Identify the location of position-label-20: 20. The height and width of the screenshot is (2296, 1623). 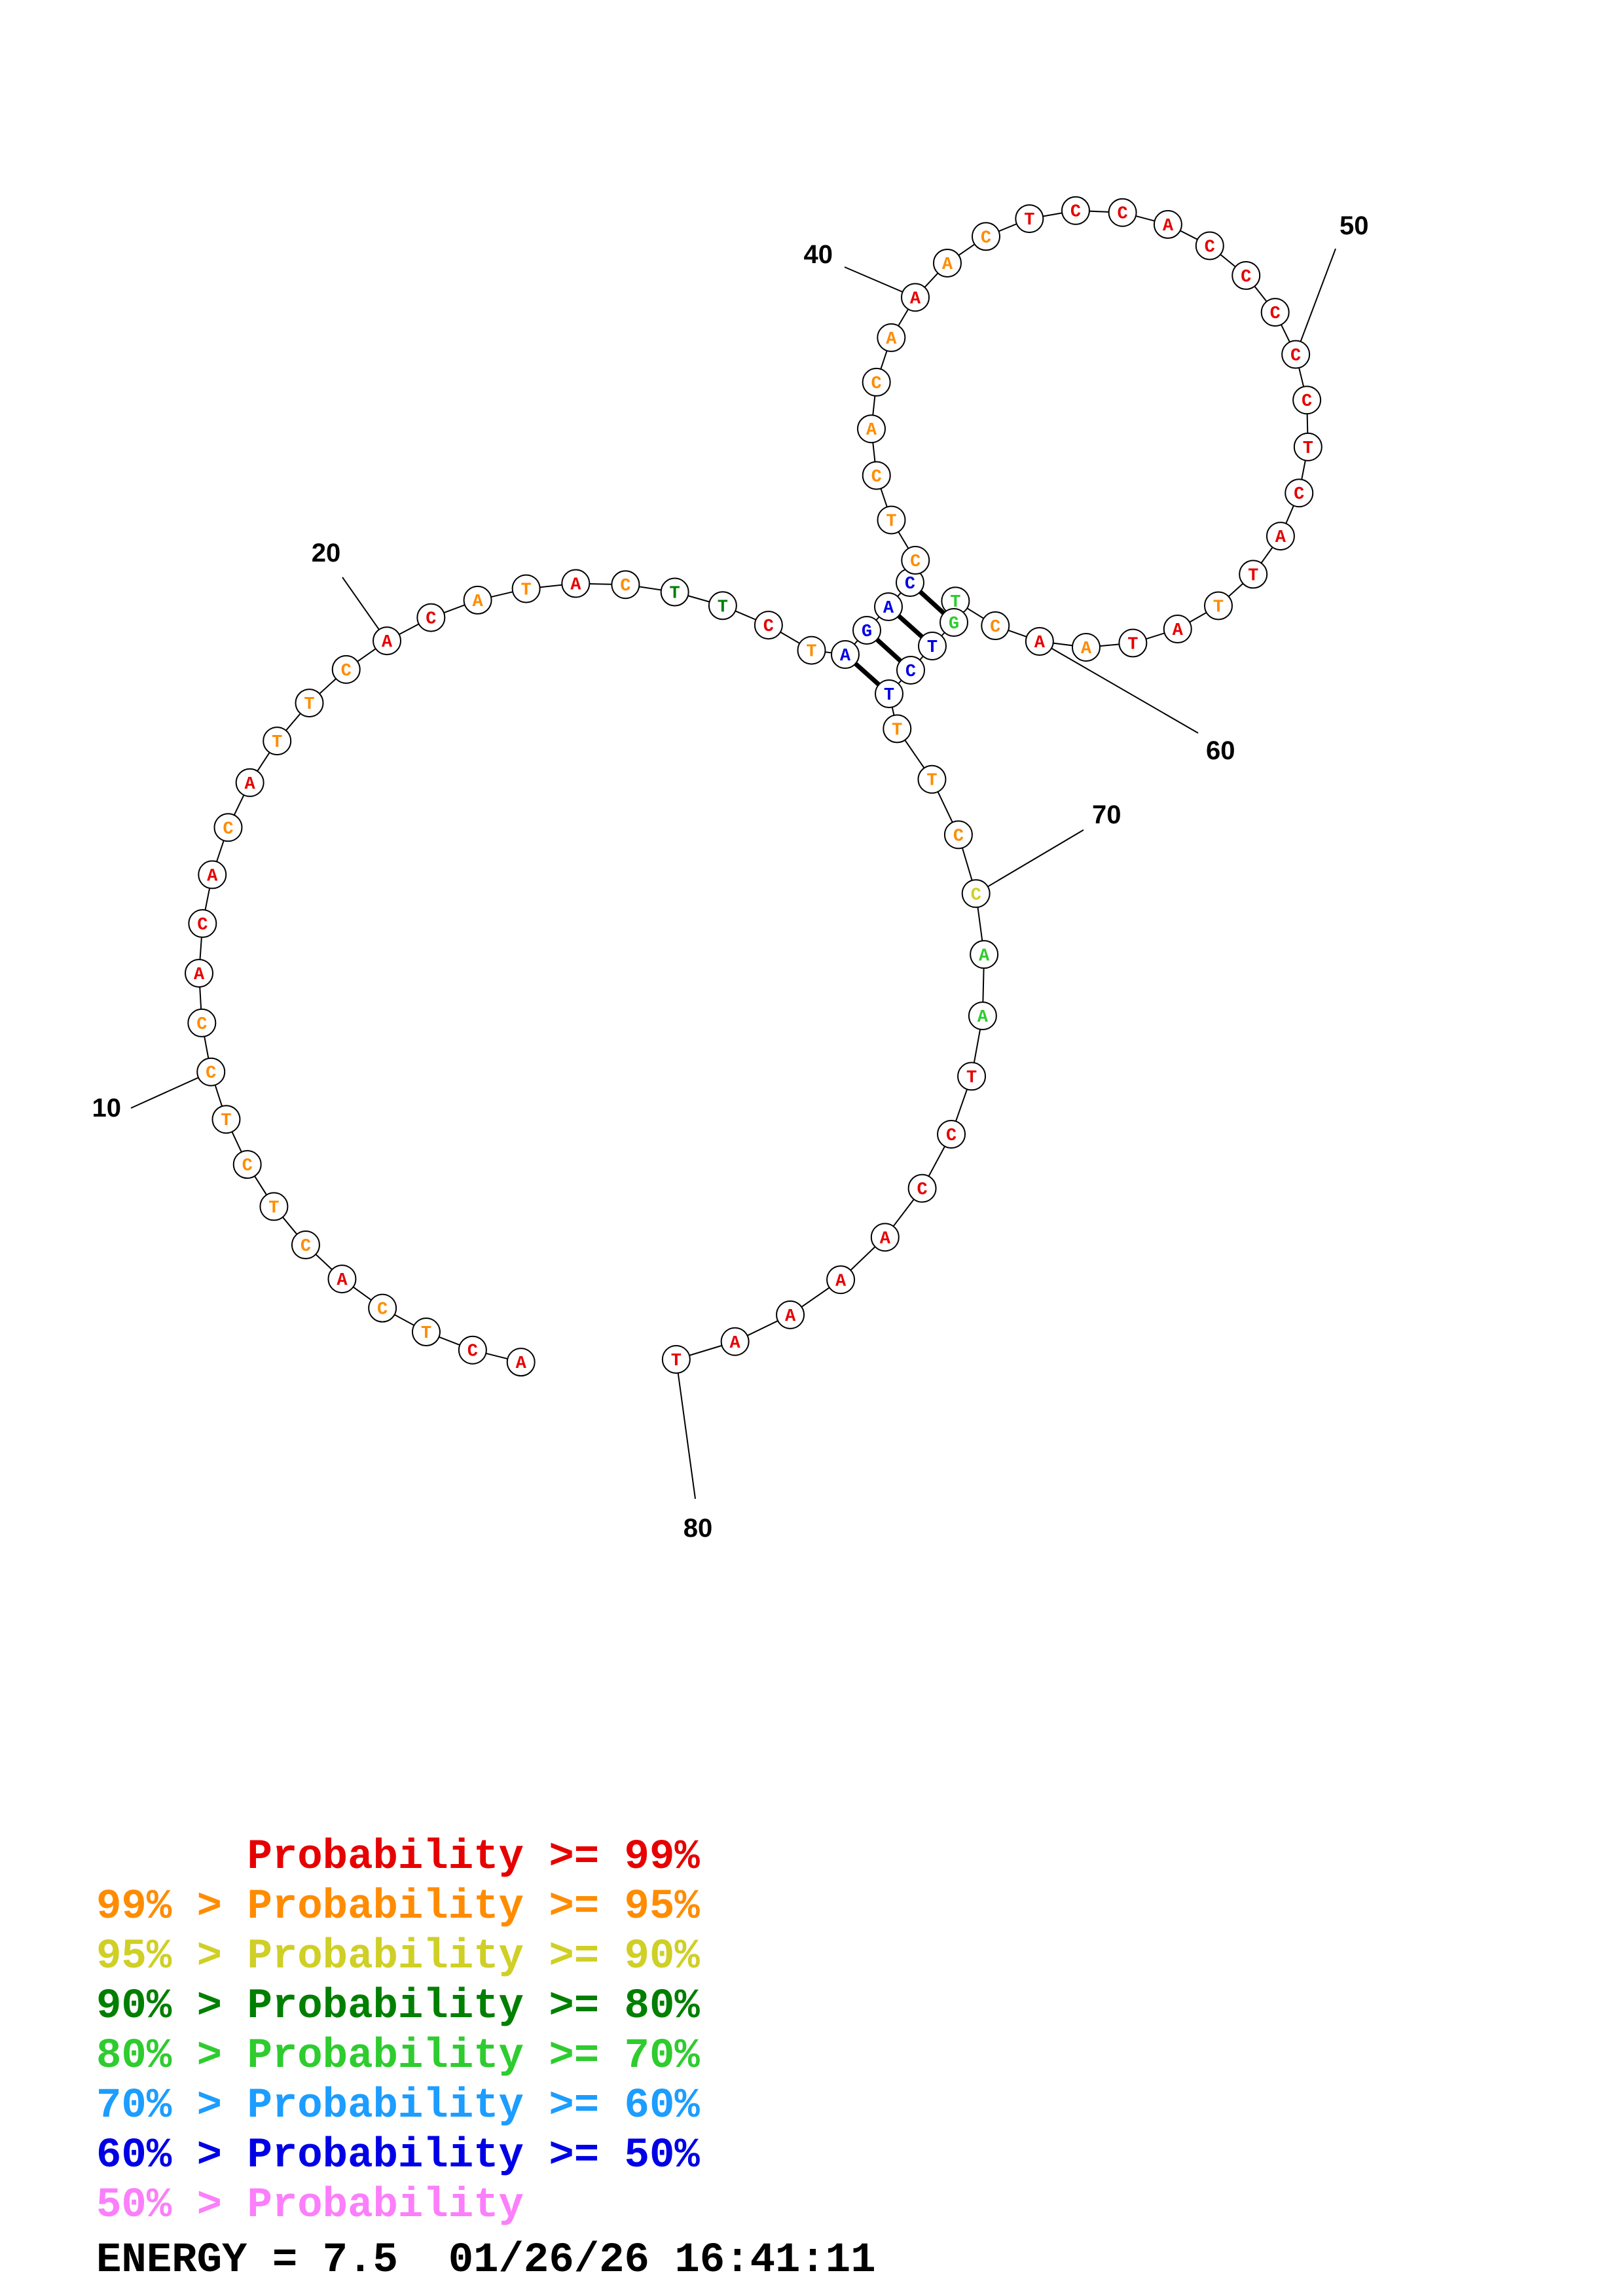
(326, 553).